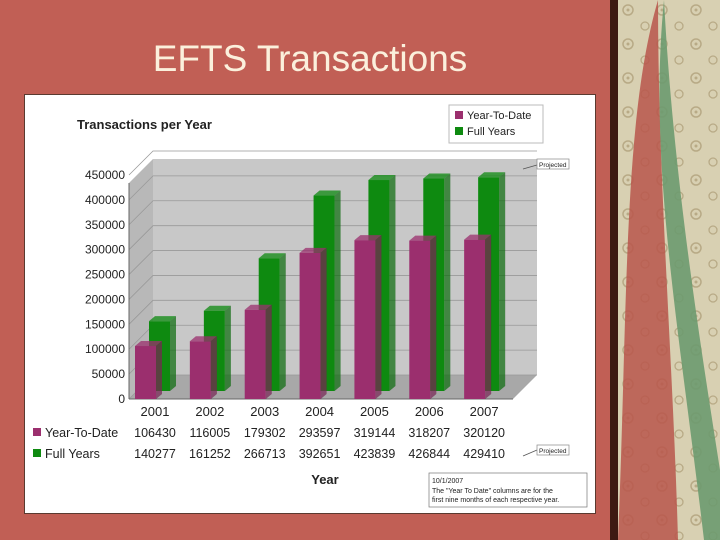 Image resolution: width=720 pixels, height=540 pixels. Describe the element at coordinates (491, 132) in the screenshot. I see `legend-label: Full Years` at that location.